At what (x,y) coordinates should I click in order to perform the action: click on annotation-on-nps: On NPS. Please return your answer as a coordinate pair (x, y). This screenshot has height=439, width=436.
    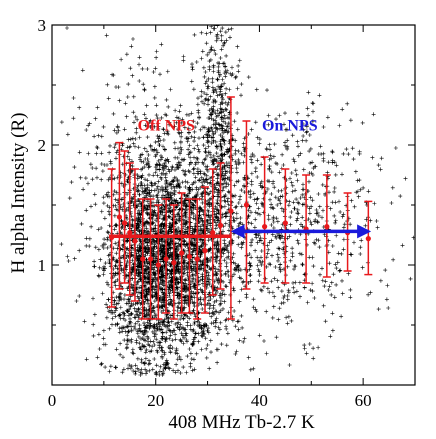
    Looking at the image, I should click on (290, 126).